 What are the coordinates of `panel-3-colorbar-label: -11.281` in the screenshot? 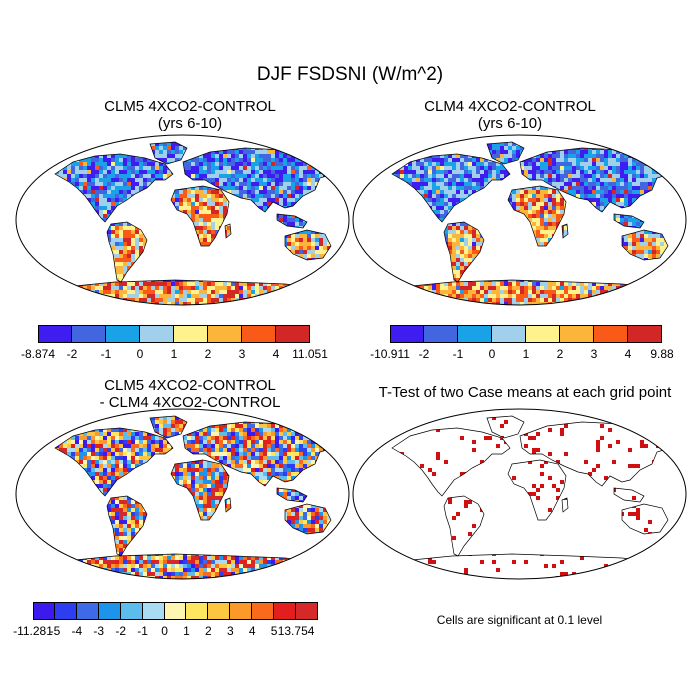 It's located at (33, 631).